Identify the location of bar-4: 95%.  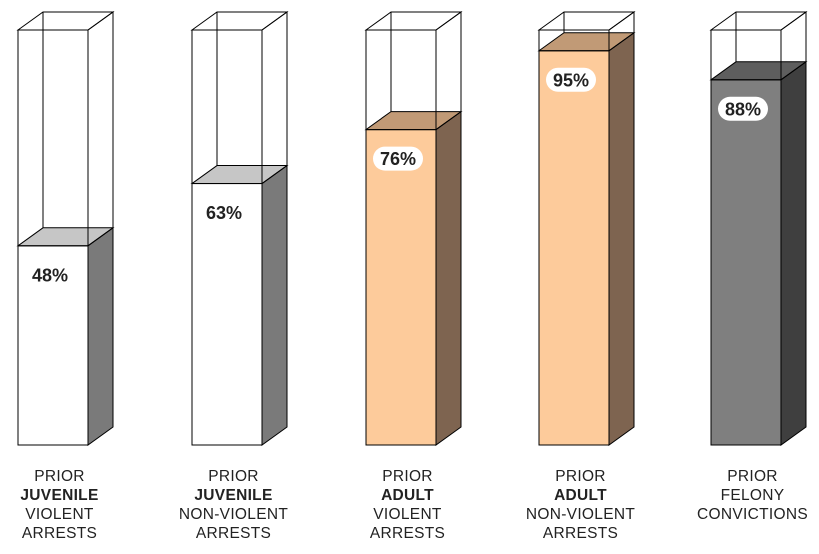
(586, 228).